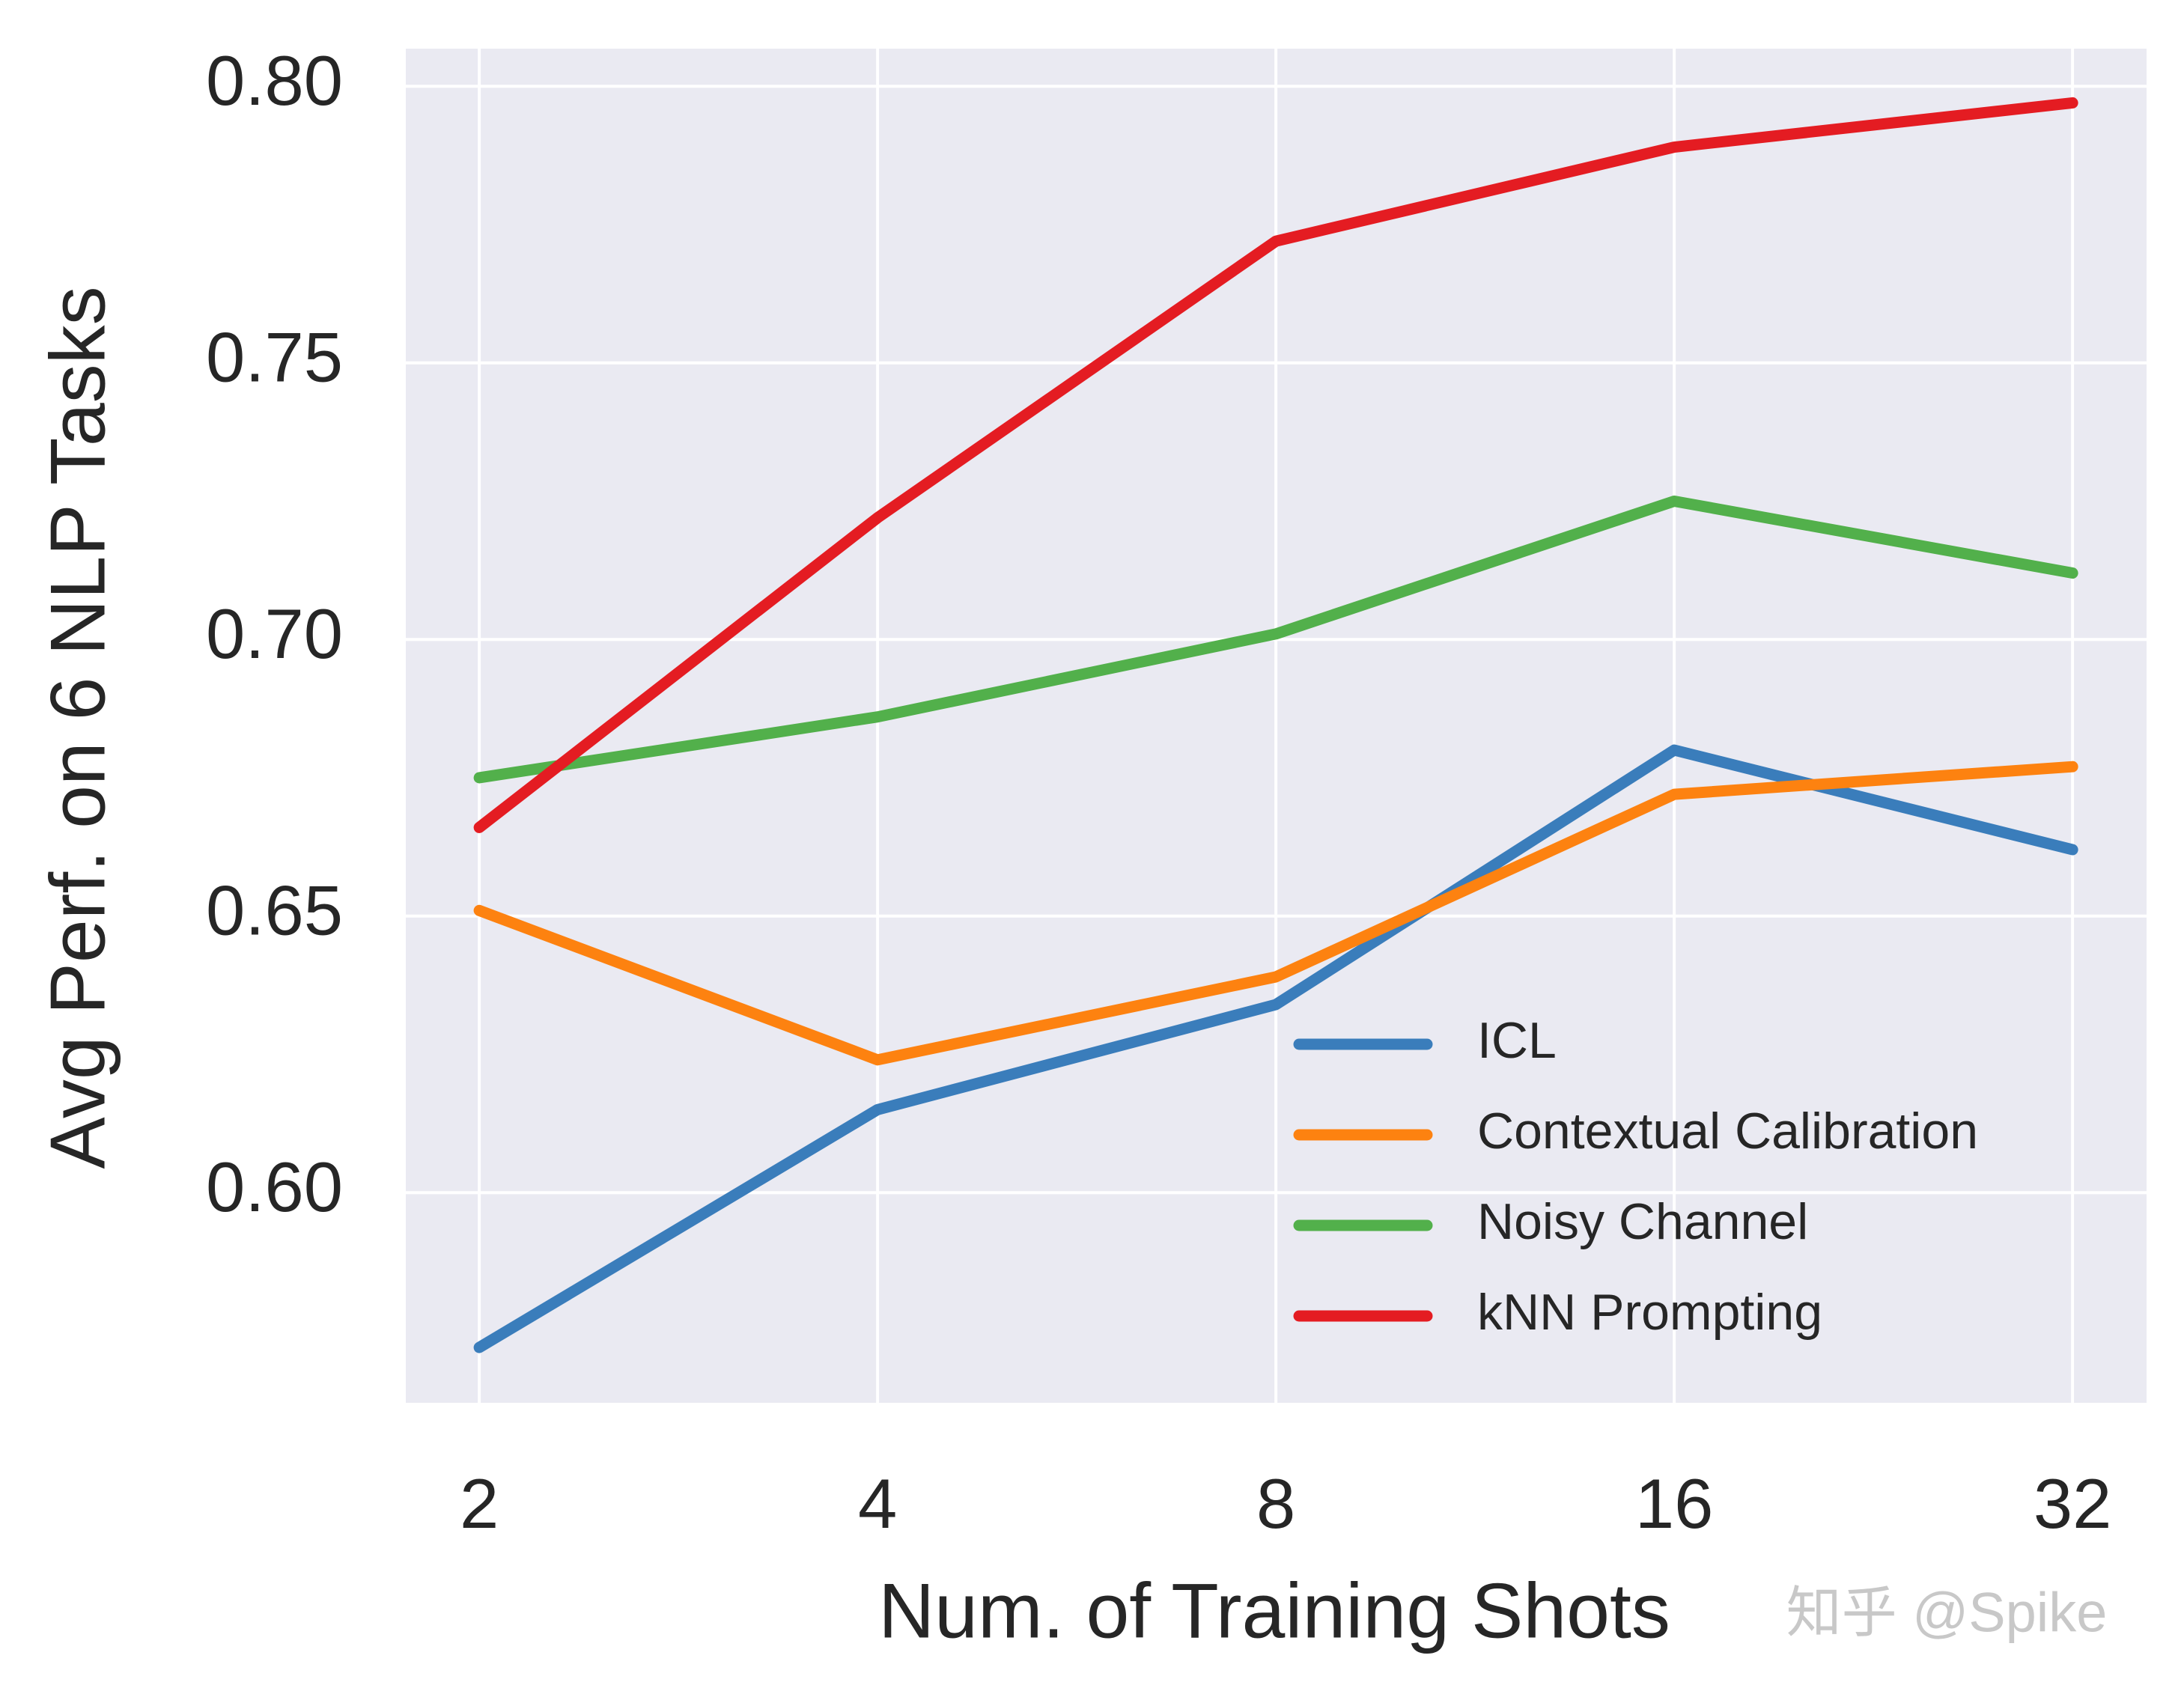  Describe the element at coordinates (274, 357) in the screenshot. I see `y-tick-label: 0.75` at that location.